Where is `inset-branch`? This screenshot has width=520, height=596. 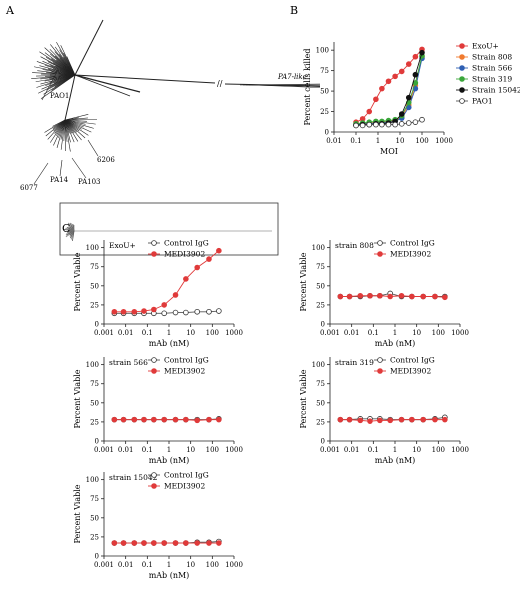
inset-branch is located at coordinates (73, 235).